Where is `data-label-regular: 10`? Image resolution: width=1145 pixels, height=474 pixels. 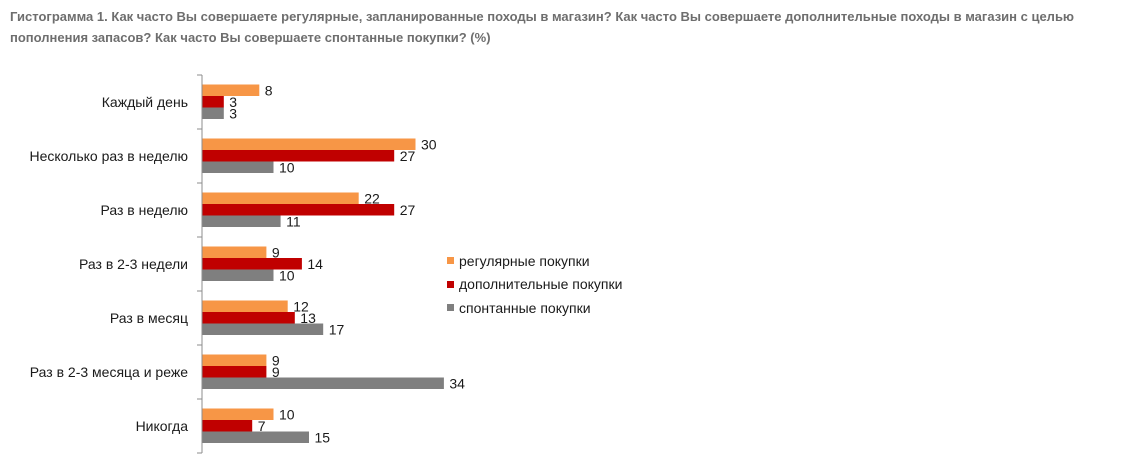
data-label-regular: 10 is located at coordinates (287, 414).